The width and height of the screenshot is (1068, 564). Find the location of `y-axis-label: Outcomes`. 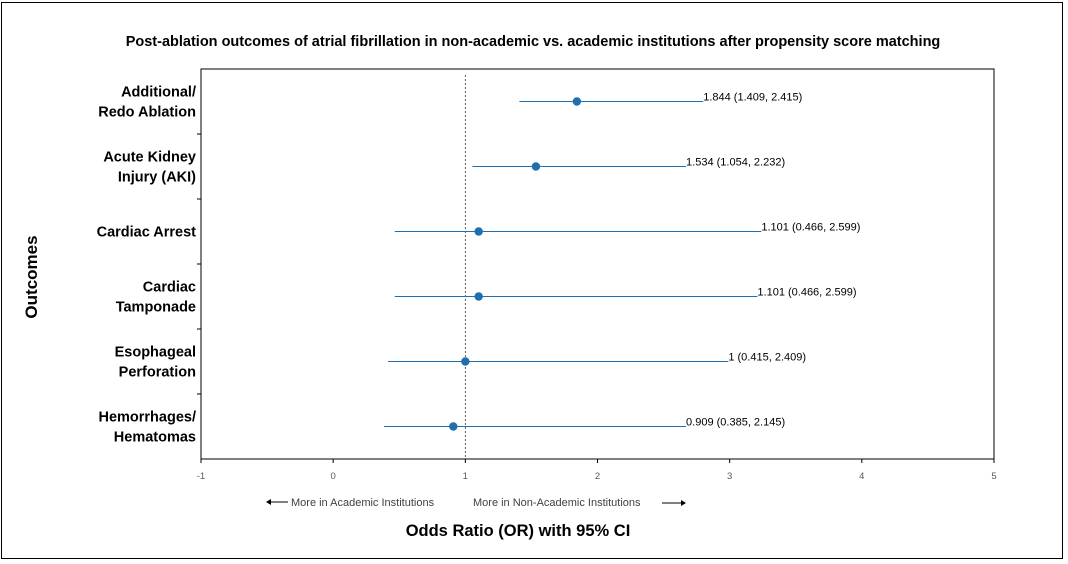

y-axis-label: Outcomes is located at coordinates (31, 276).